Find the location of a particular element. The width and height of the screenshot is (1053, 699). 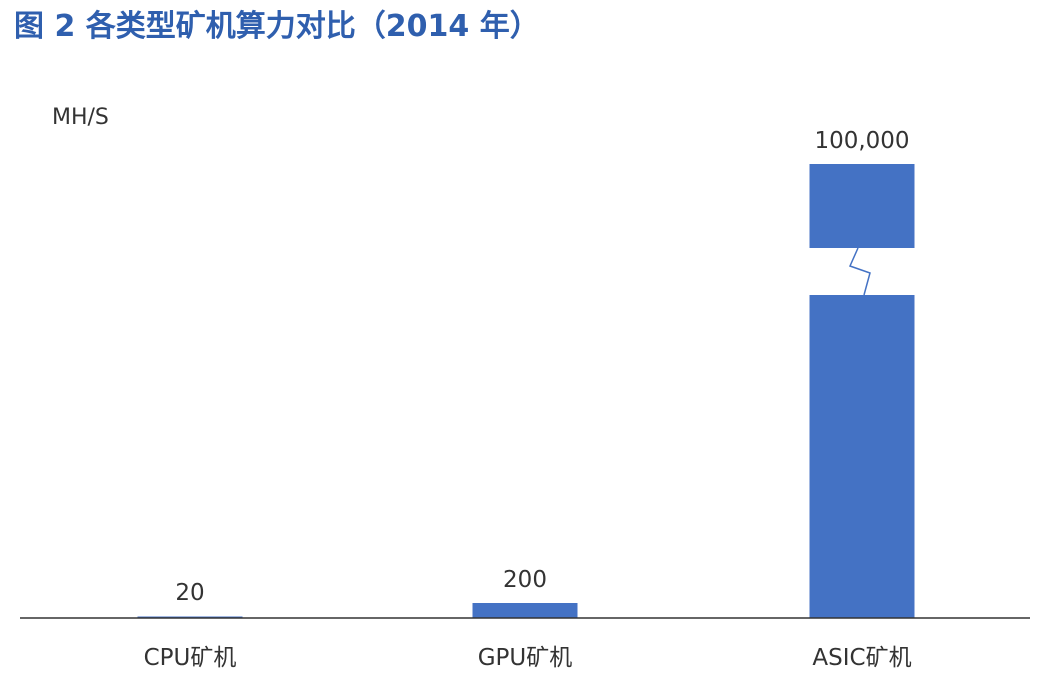

x-tick-label: CPU矿机 is located at coordinates (190, 658).